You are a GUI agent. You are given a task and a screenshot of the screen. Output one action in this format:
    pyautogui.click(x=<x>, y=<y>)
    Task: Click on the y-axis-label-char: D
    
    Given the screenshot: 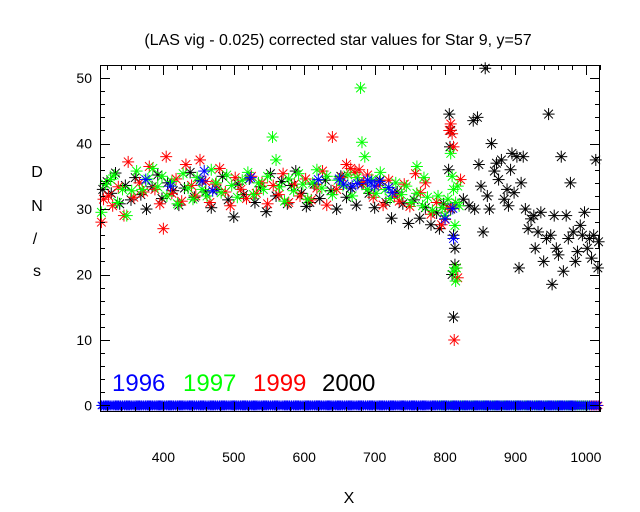 What is the action you would take?
    pyautogui.click(x=37, y=172)
    